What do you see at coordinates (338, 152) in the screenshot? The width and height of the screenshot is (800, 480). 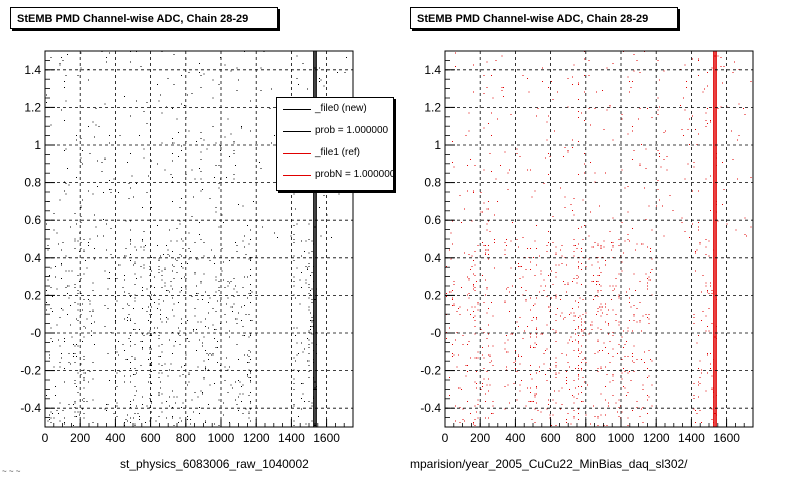 I see `legend-label: _file1 (ref)` at bounding box center [338, 152].